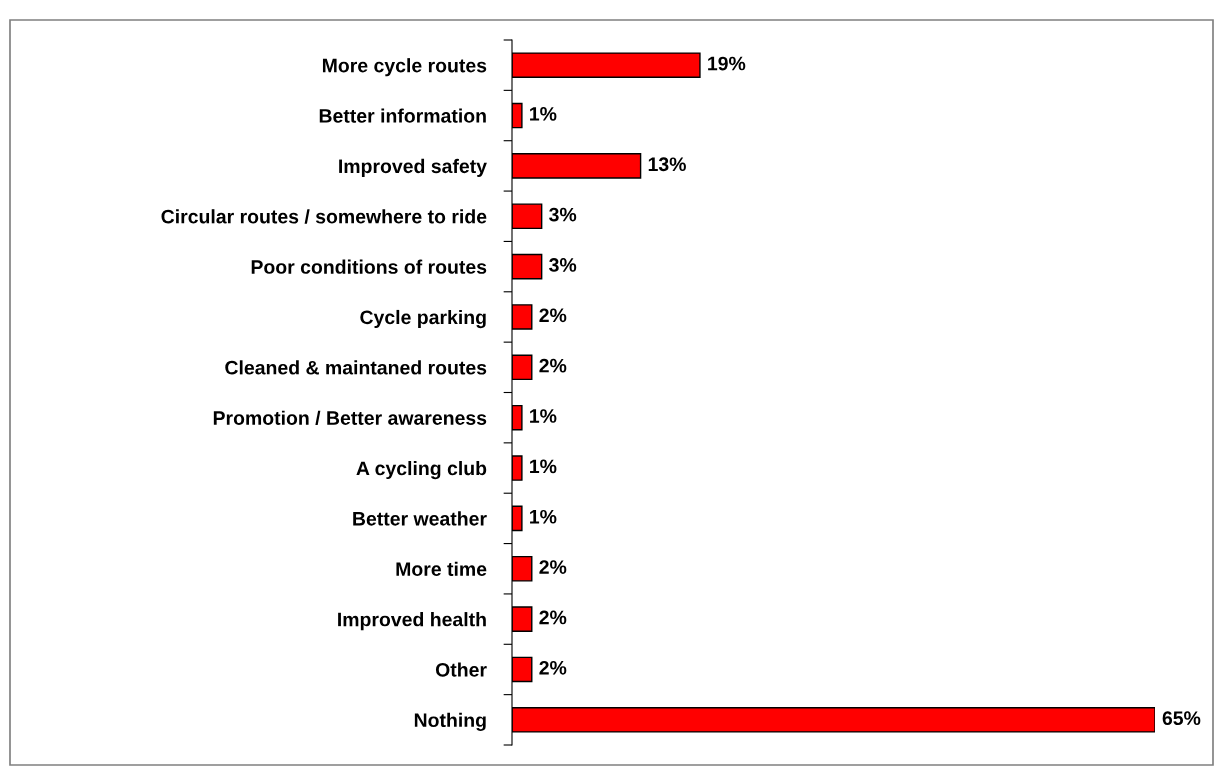 The height and width of the screenshot is (767, 1221). What do you see at coordinates (420, 518) in the screenshot?
I see `y-tick-label: Better weather` at bounding box center [420, 518].